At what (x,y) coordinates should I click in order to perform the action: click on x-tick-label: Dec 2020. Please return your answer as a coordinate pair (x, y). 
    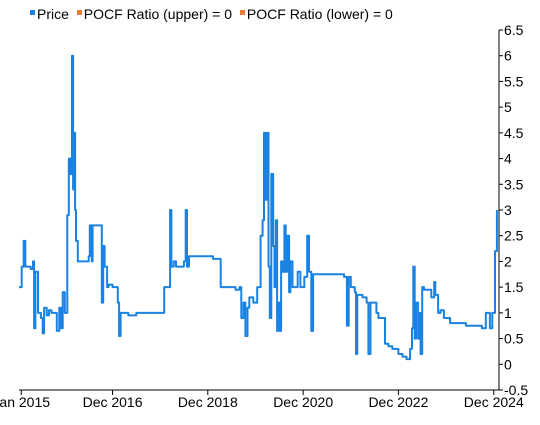
    Looking at the image, I should click on (303, 402).